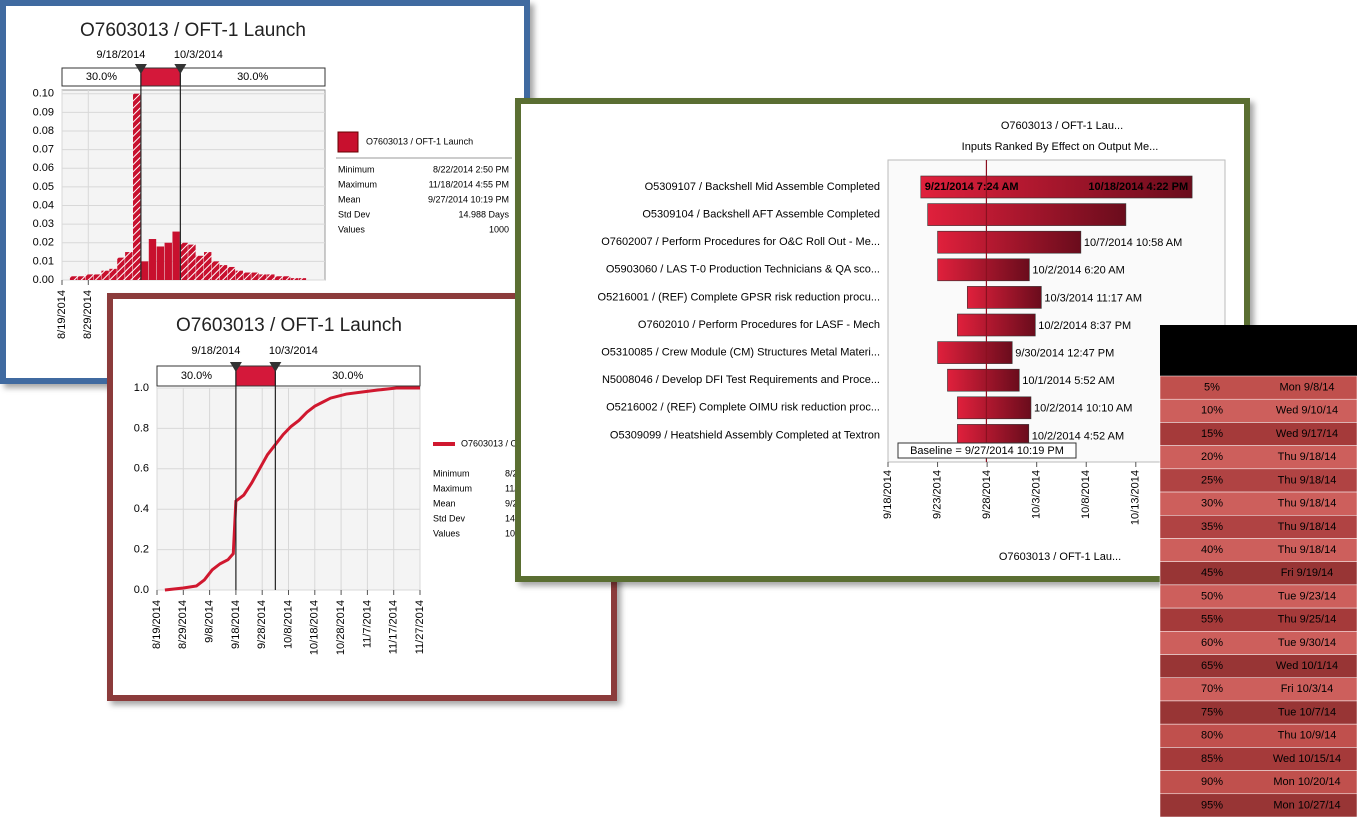 This screenshot has height=817, width=1357. Describe the element at coordinates (1307, 759) in the screenshot. I see `percentile-date: Wed 10/15/14` at that location.